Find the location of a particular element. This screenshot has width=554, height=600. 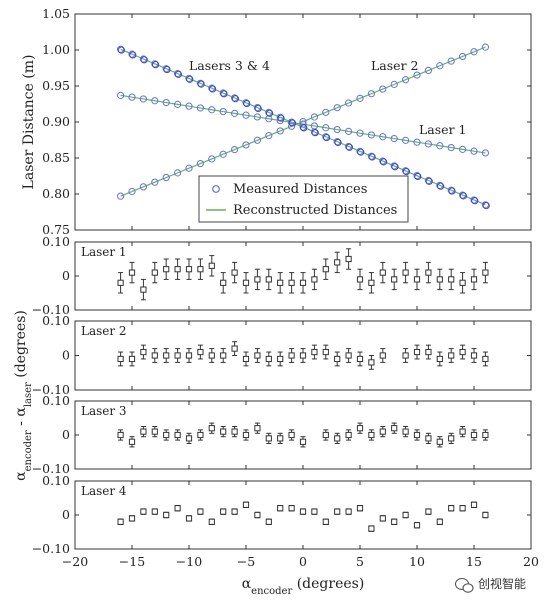

x-tick-label: 10 is located at coordinates (417, 561).